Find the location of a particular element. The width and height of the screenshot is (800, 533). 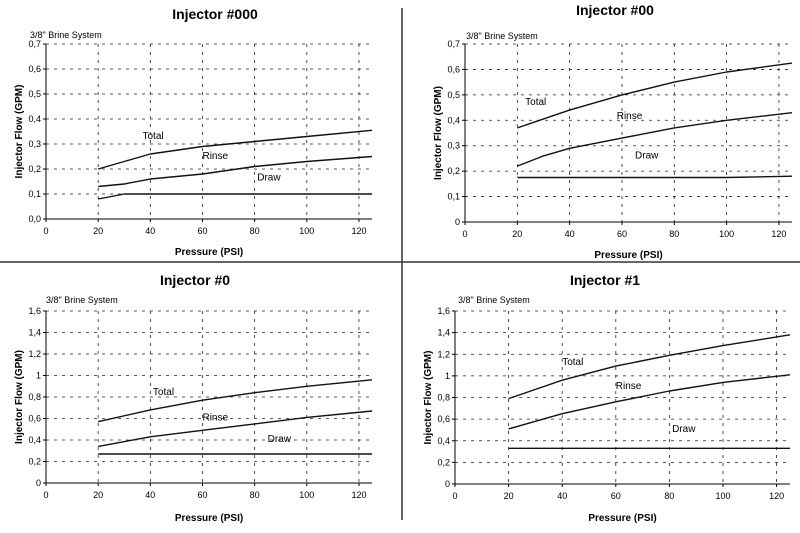

chart-title: Injector #0 is located at coordinates (195, 280).